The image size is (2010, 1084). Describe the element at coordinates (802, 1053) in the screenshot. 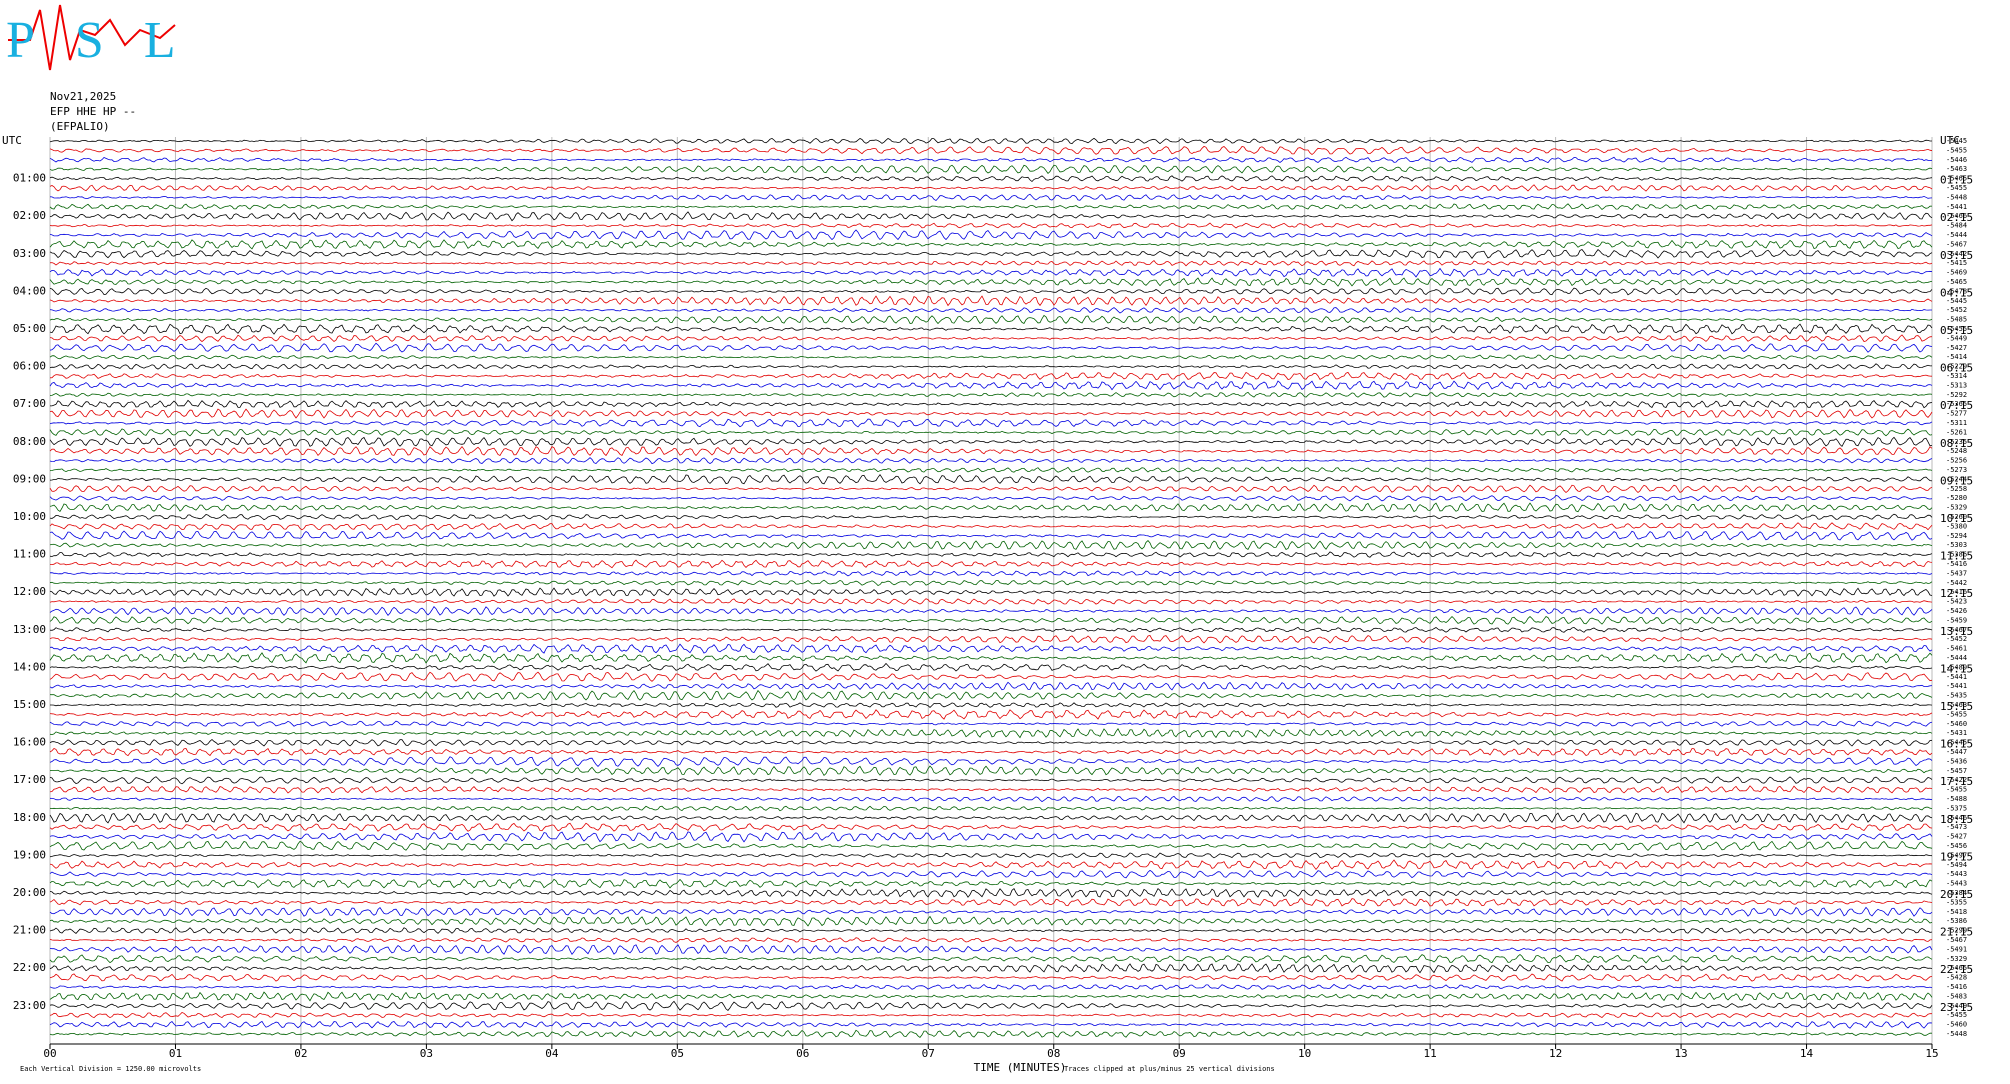

I see `x-tick-label: 06` at that location.